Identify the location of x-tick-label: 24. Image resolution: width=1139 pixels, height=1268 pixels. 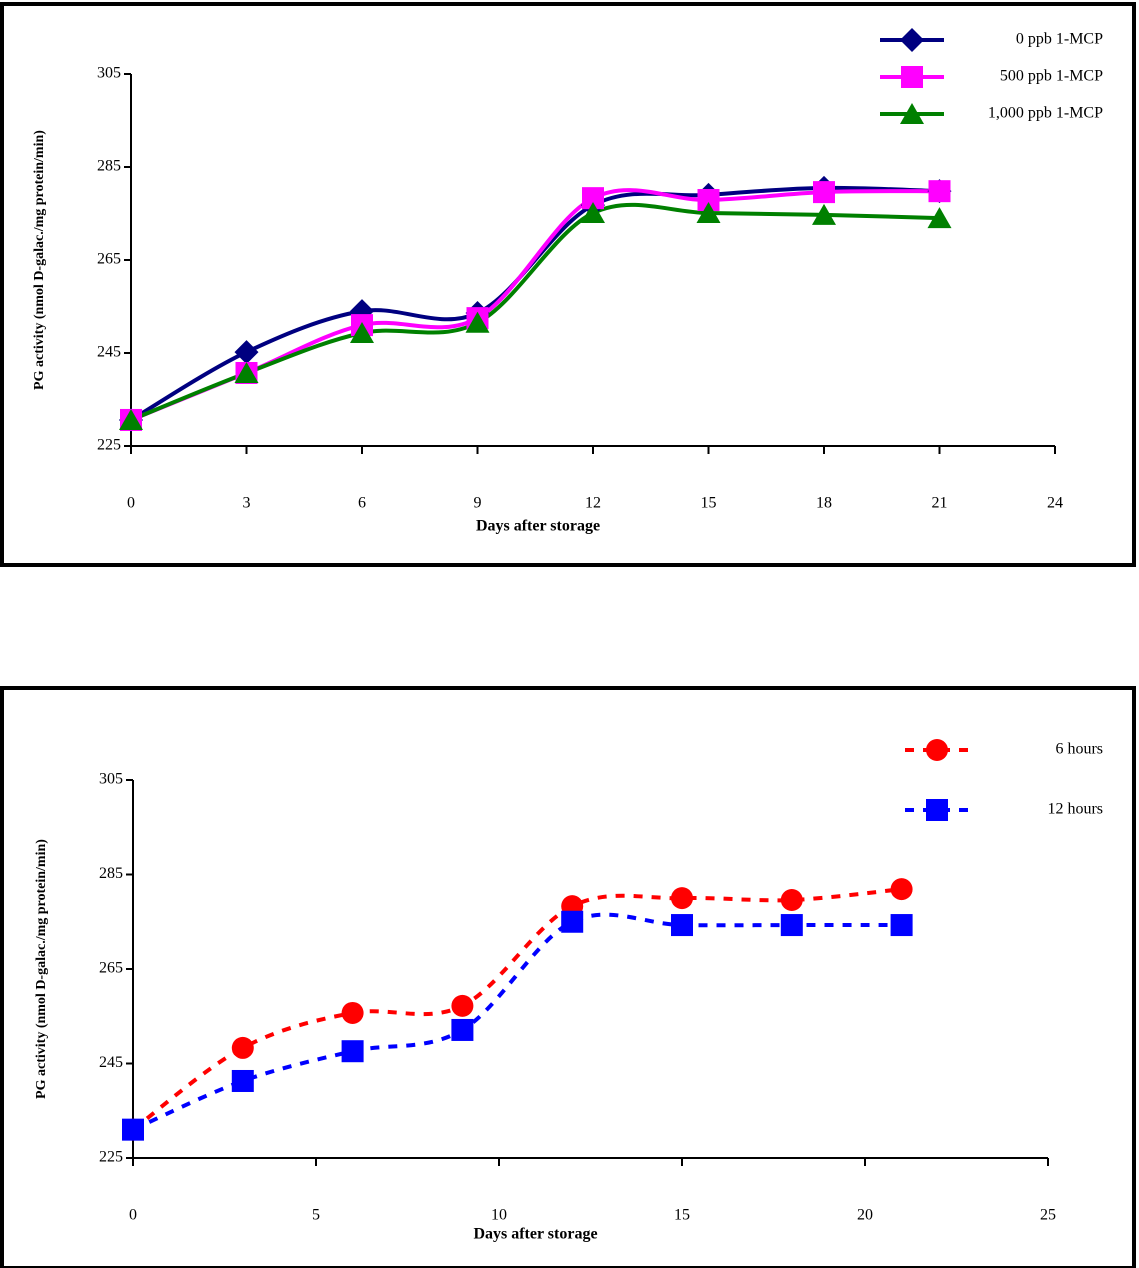
(1055, 503).